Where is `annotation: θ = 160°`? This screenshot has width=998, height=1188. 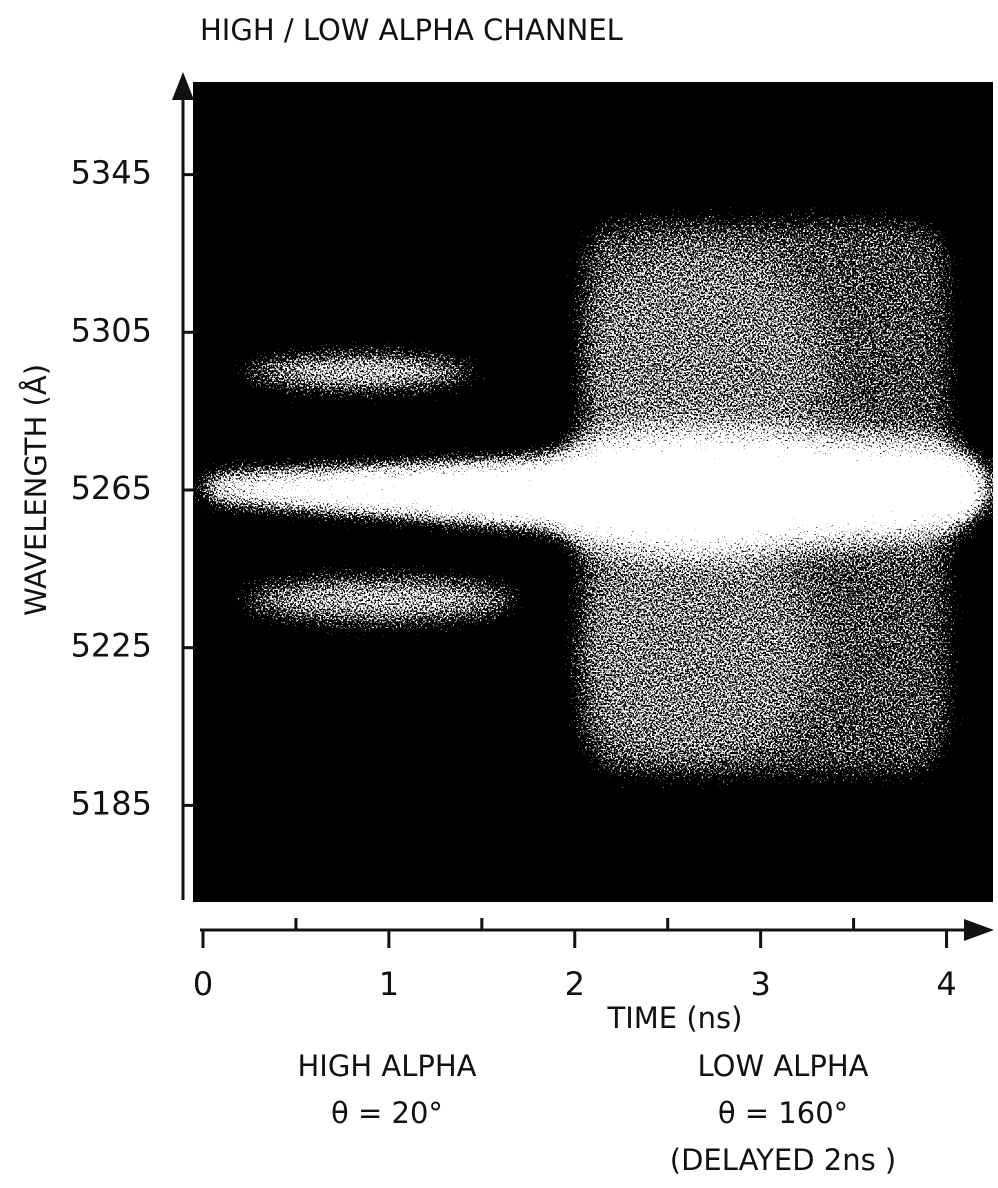
annotation: θ = 160° is located at coordinates (783, 1113).